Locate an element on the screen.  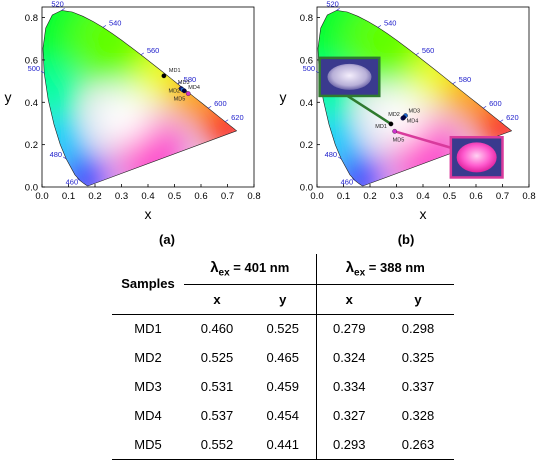
wavelength-label: 600 is located at coordinates (495, 103).